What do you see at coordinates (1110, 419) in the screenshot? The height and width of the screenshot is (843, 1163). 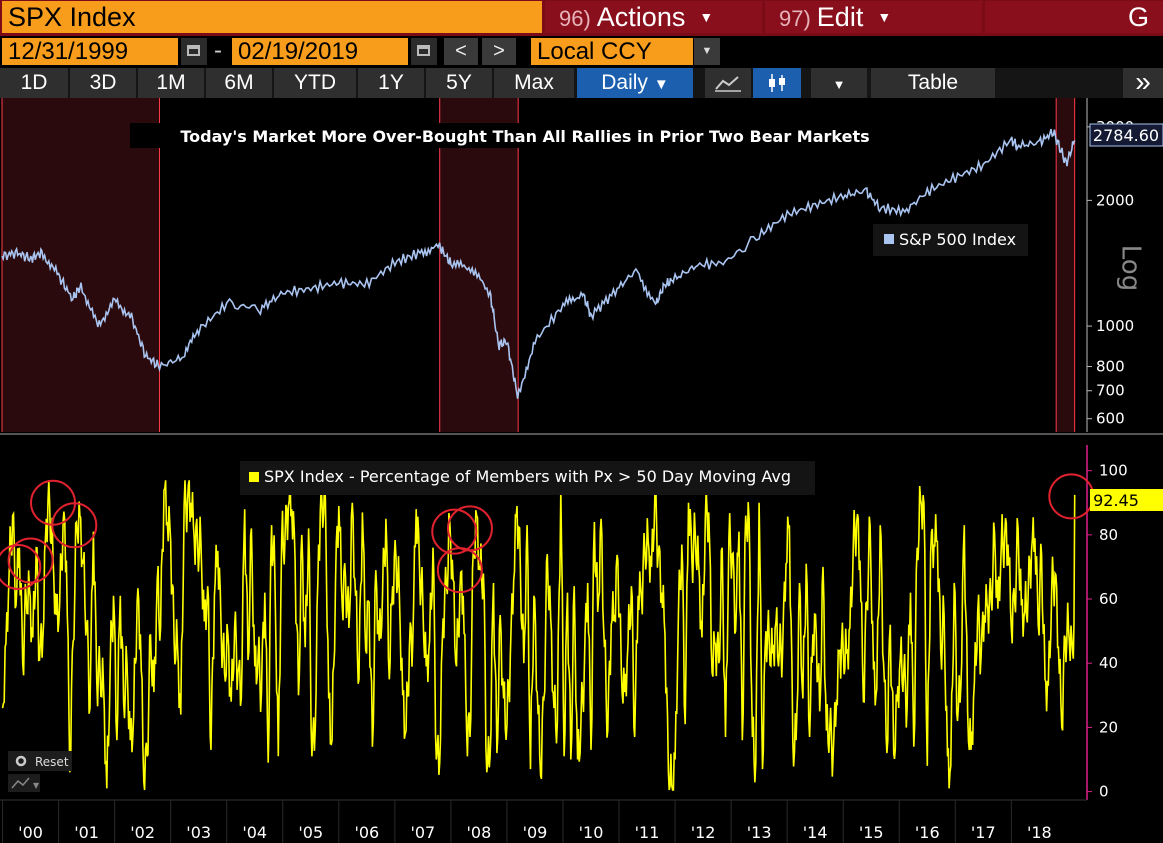 I see `upper-tick-label: 600` at bounding box center [1110, 419].